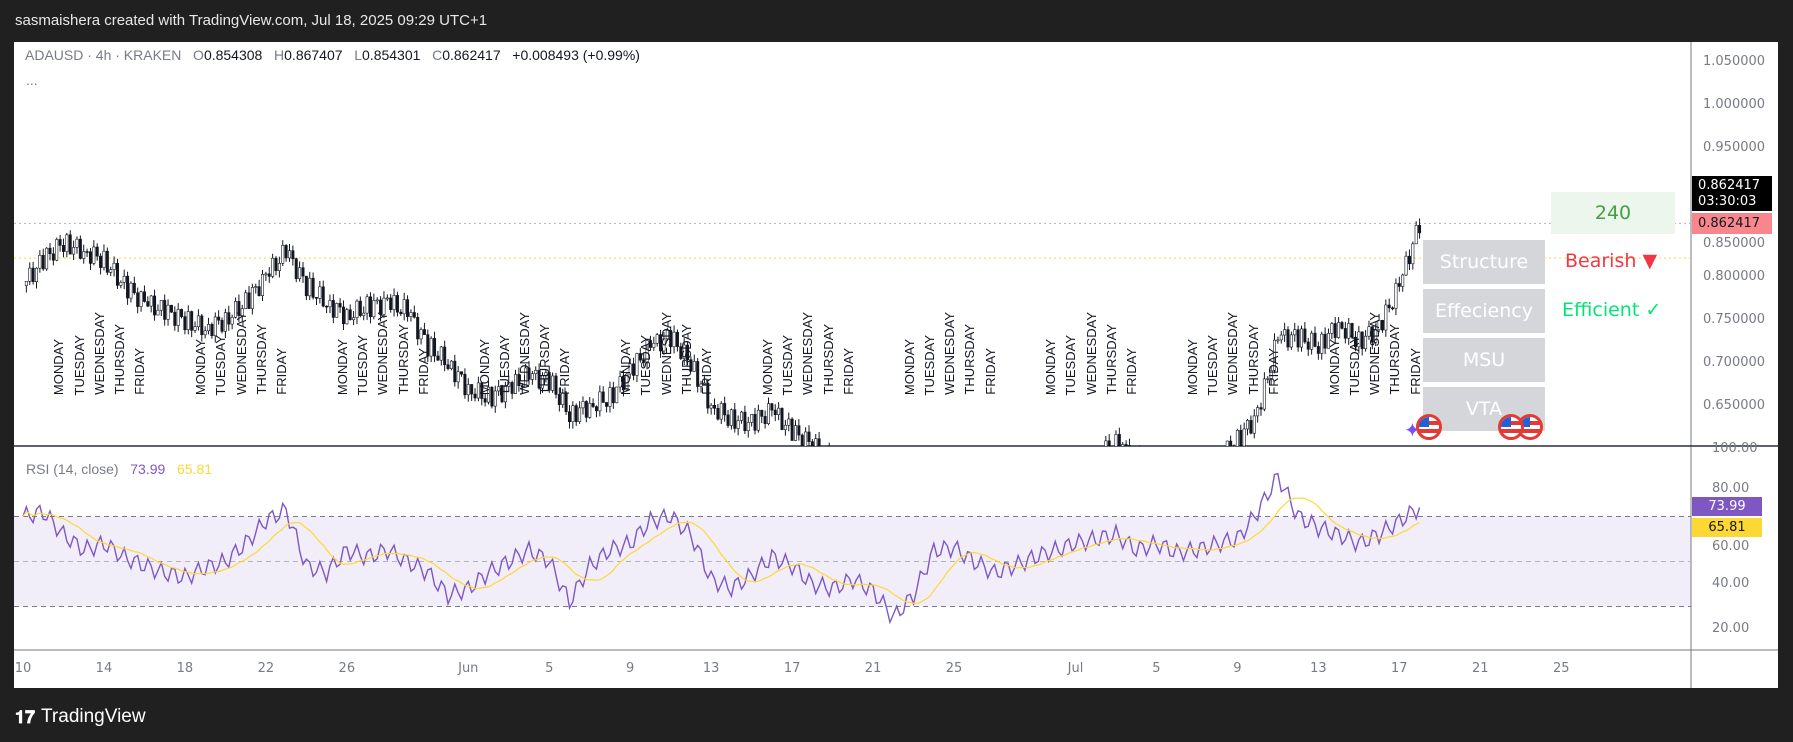 The image size is (1793, 742). Describe the element at coordinates (626, 366) in the screenshot. I see `weekday-label: MONDAY` at that location.